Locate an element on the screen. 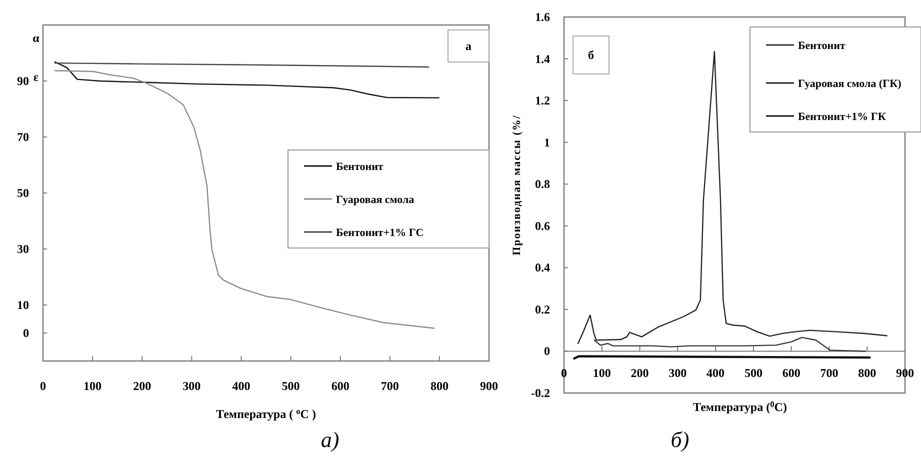 The width and height of the screenshot is (921, 457). y-tick-label: 0.6 is located at coordinates (542, 225).